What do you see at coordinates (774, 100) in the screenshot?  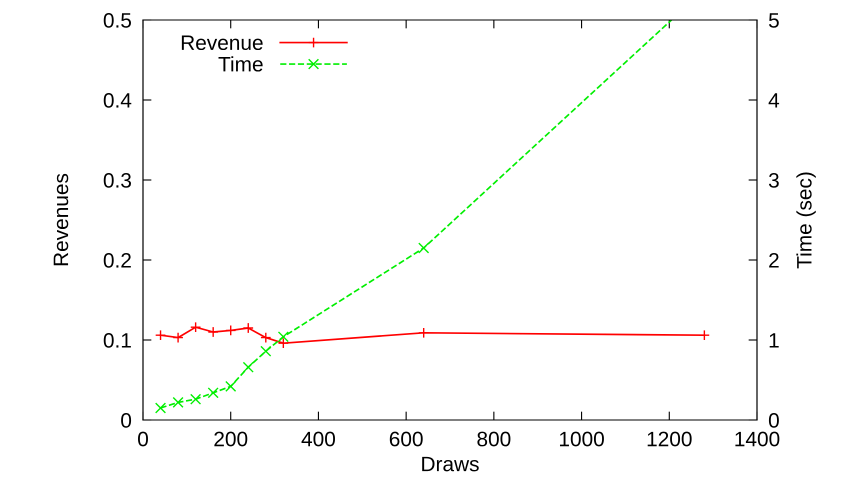 I see `y2-tick-label: 4` at bounding box center [774, 100].